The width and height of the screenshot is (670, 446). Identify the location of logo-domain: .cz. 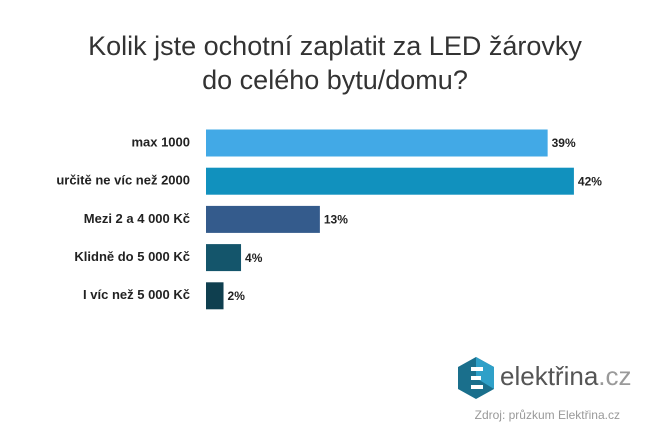
(614, 376).